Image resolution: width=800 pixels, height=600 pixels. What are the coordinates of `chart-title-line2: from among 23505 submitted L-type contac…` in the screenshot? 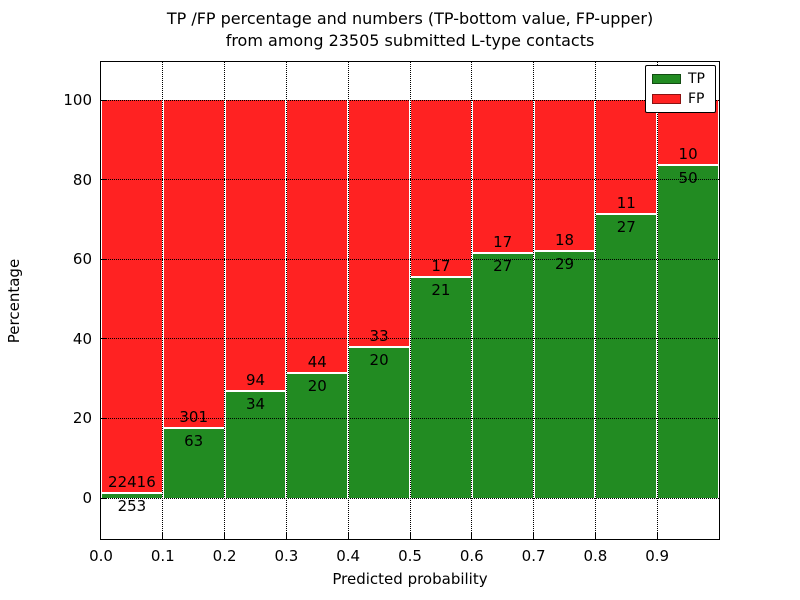 It's located at (410, 40).